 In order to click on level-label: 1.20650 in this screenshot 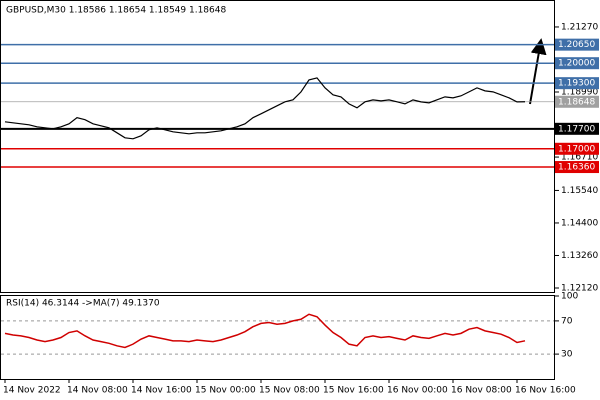, I will do `click(576, 45)`.